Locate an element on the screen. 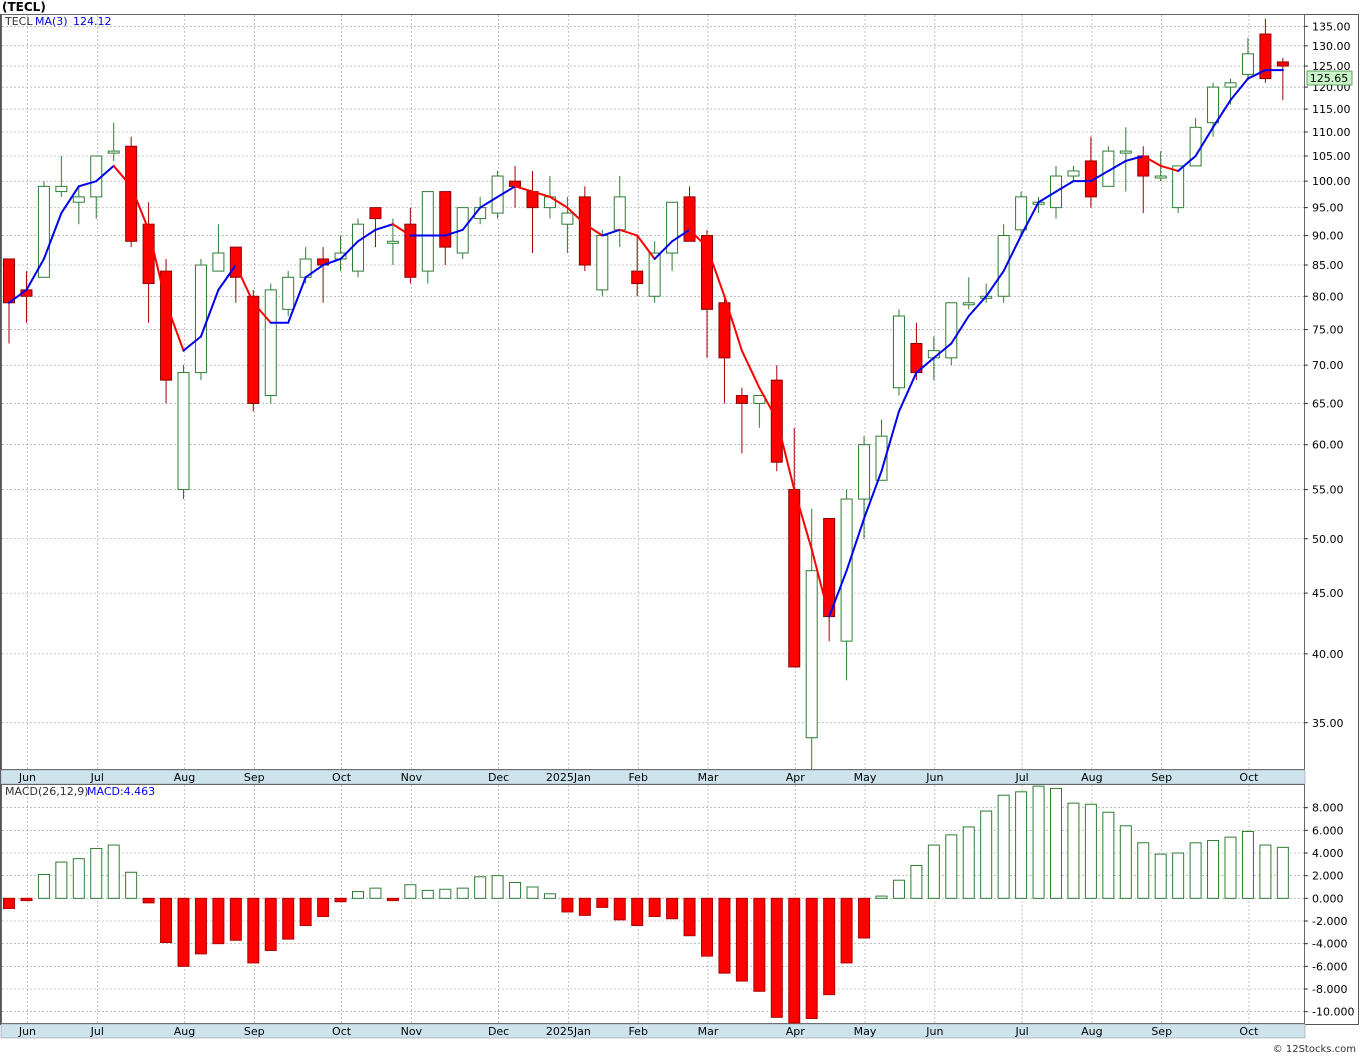  last-price-badge is located at coordinates (1329, 78).